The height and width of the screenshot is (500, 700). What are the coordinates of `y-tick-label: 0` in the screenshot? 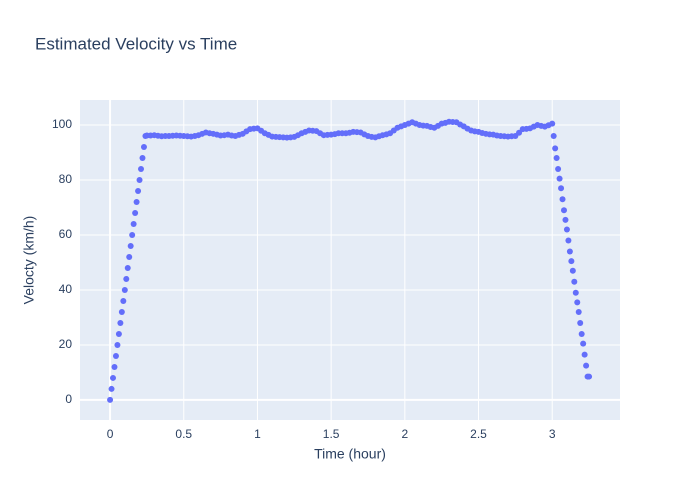 It's located at (68, 399).